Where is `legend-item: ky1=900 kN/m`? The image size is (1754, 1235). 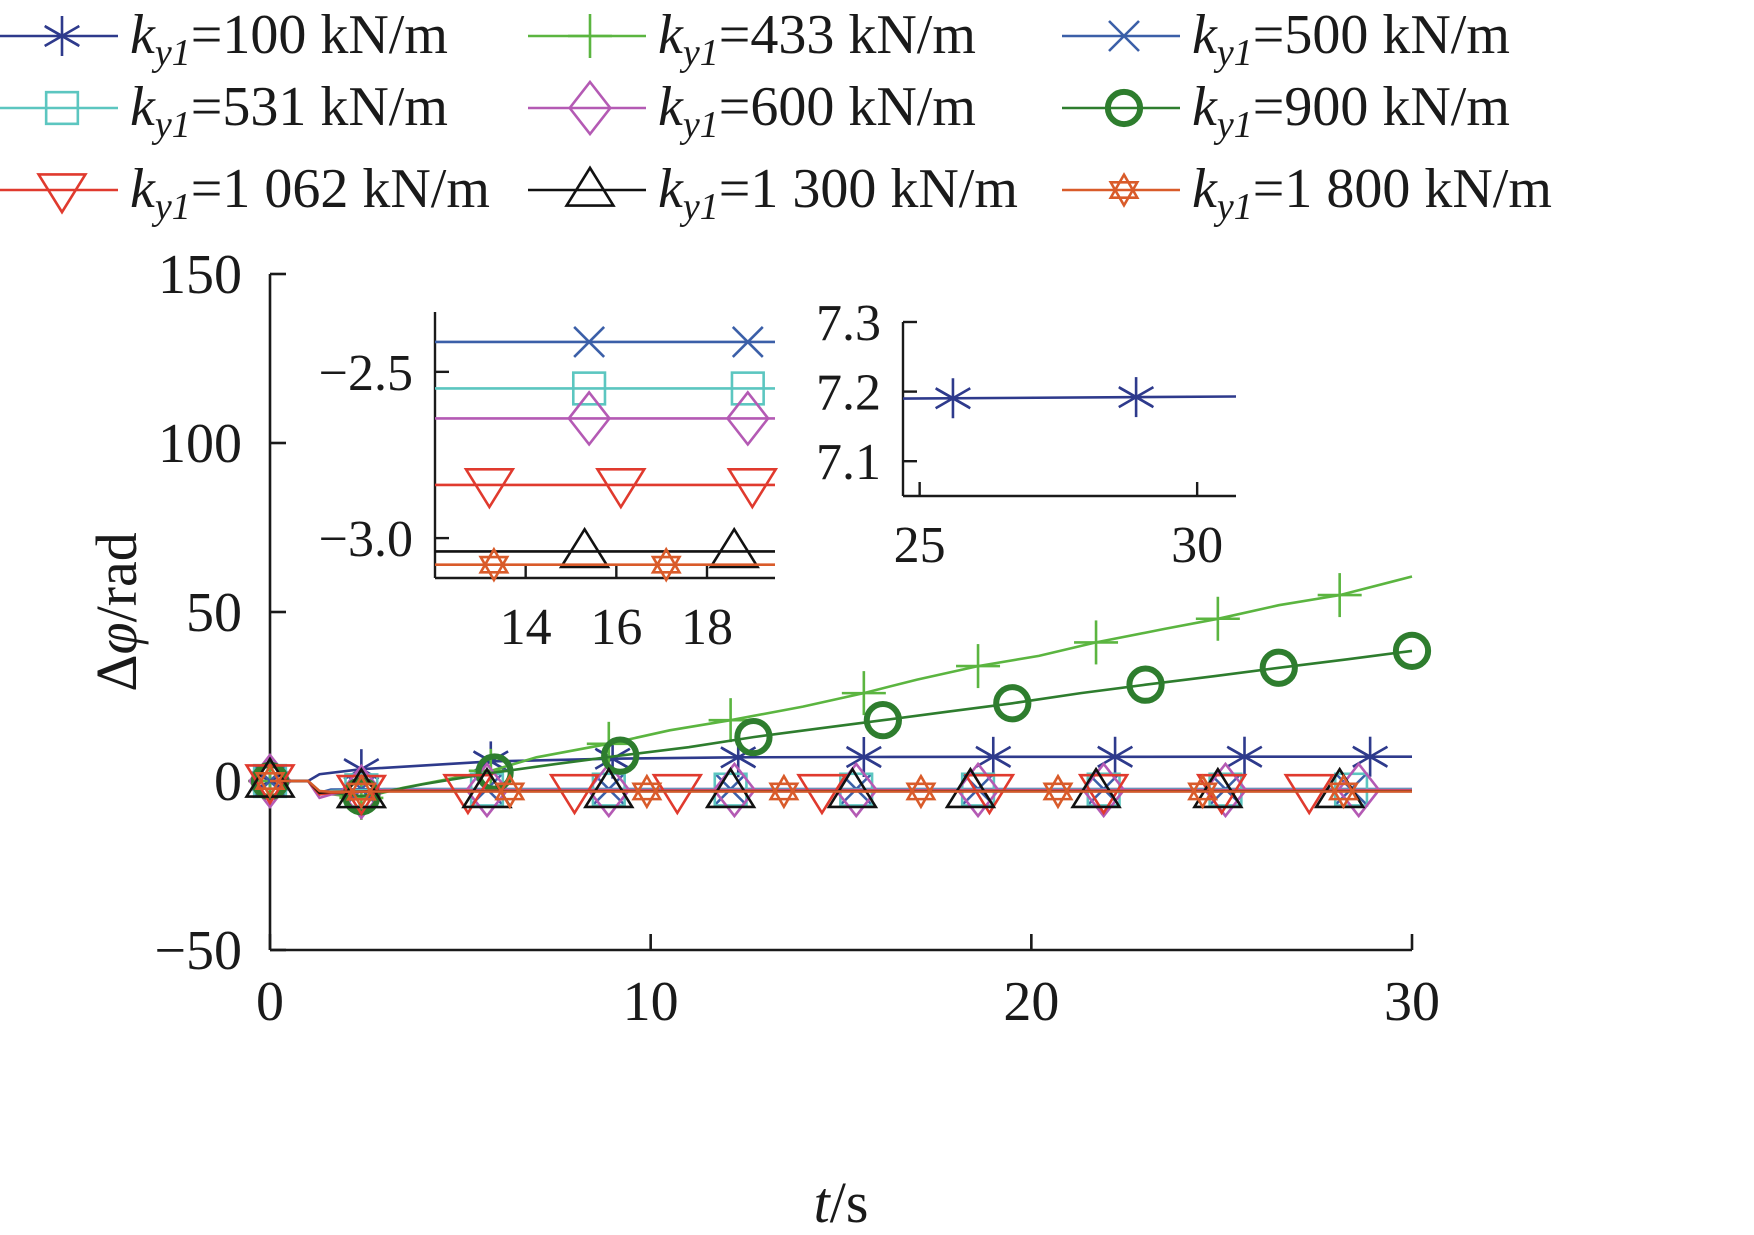 legend-item: ky1=900 kN/m is located at coordinates (1286, 111).